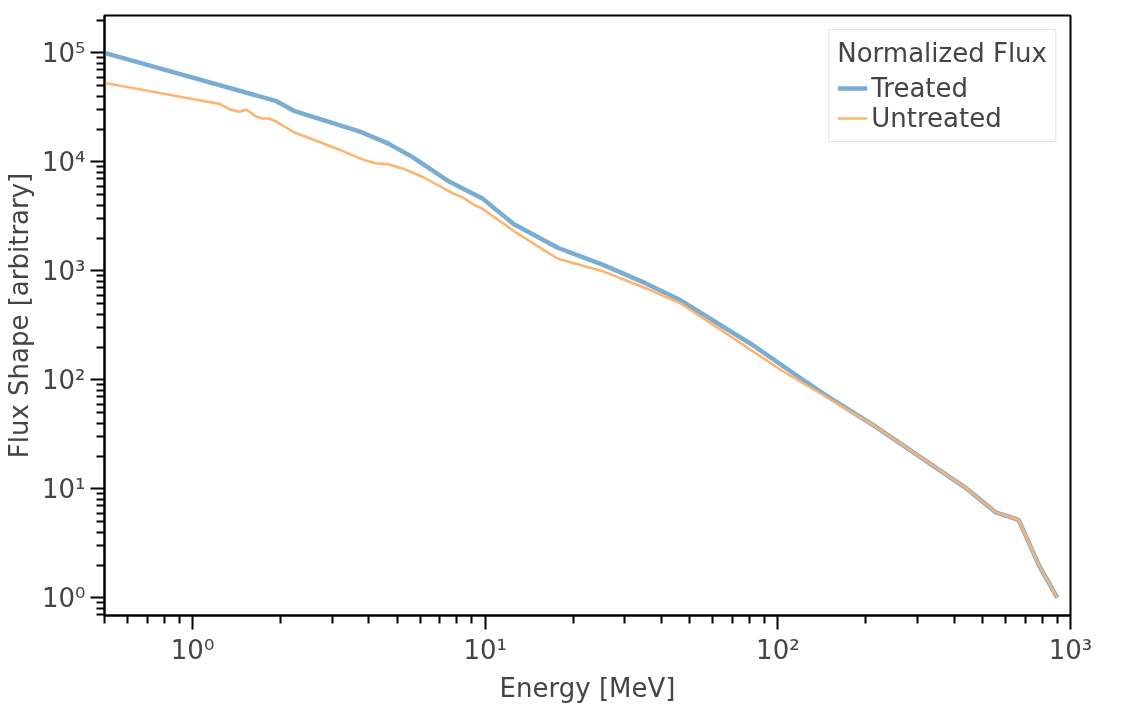 Image resolution: width=1122 pixels, height=718 pixels. Describe the element at coordinates (63, 270) in the screenshot. I see `y-tick-label: 10³` at that location.